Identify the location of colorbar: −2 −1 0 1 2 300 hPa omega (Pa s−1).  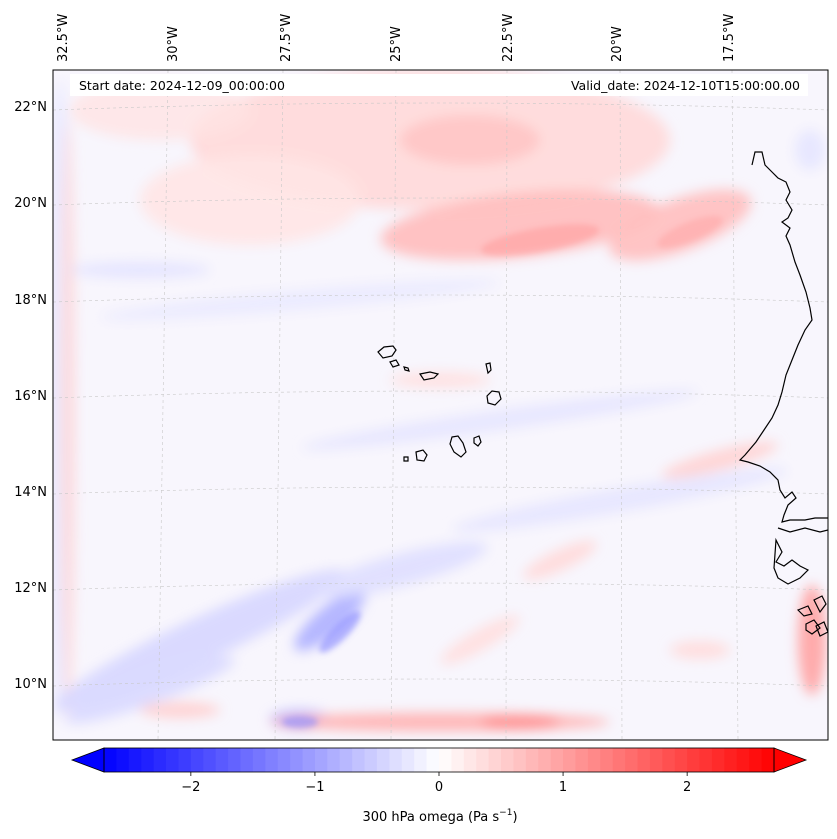
(439, 786).